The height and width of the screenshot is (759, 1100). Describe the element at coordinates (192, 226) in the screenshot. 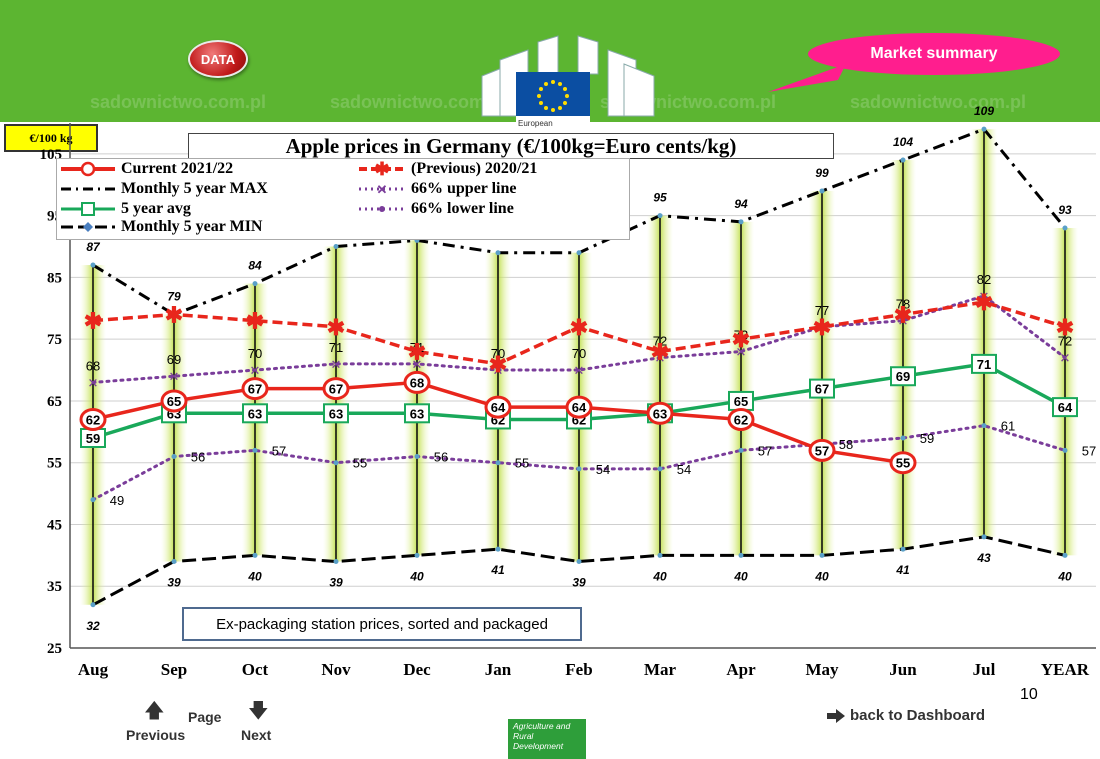

I see `legend-label: Monthly 5 year MIN` at that location.